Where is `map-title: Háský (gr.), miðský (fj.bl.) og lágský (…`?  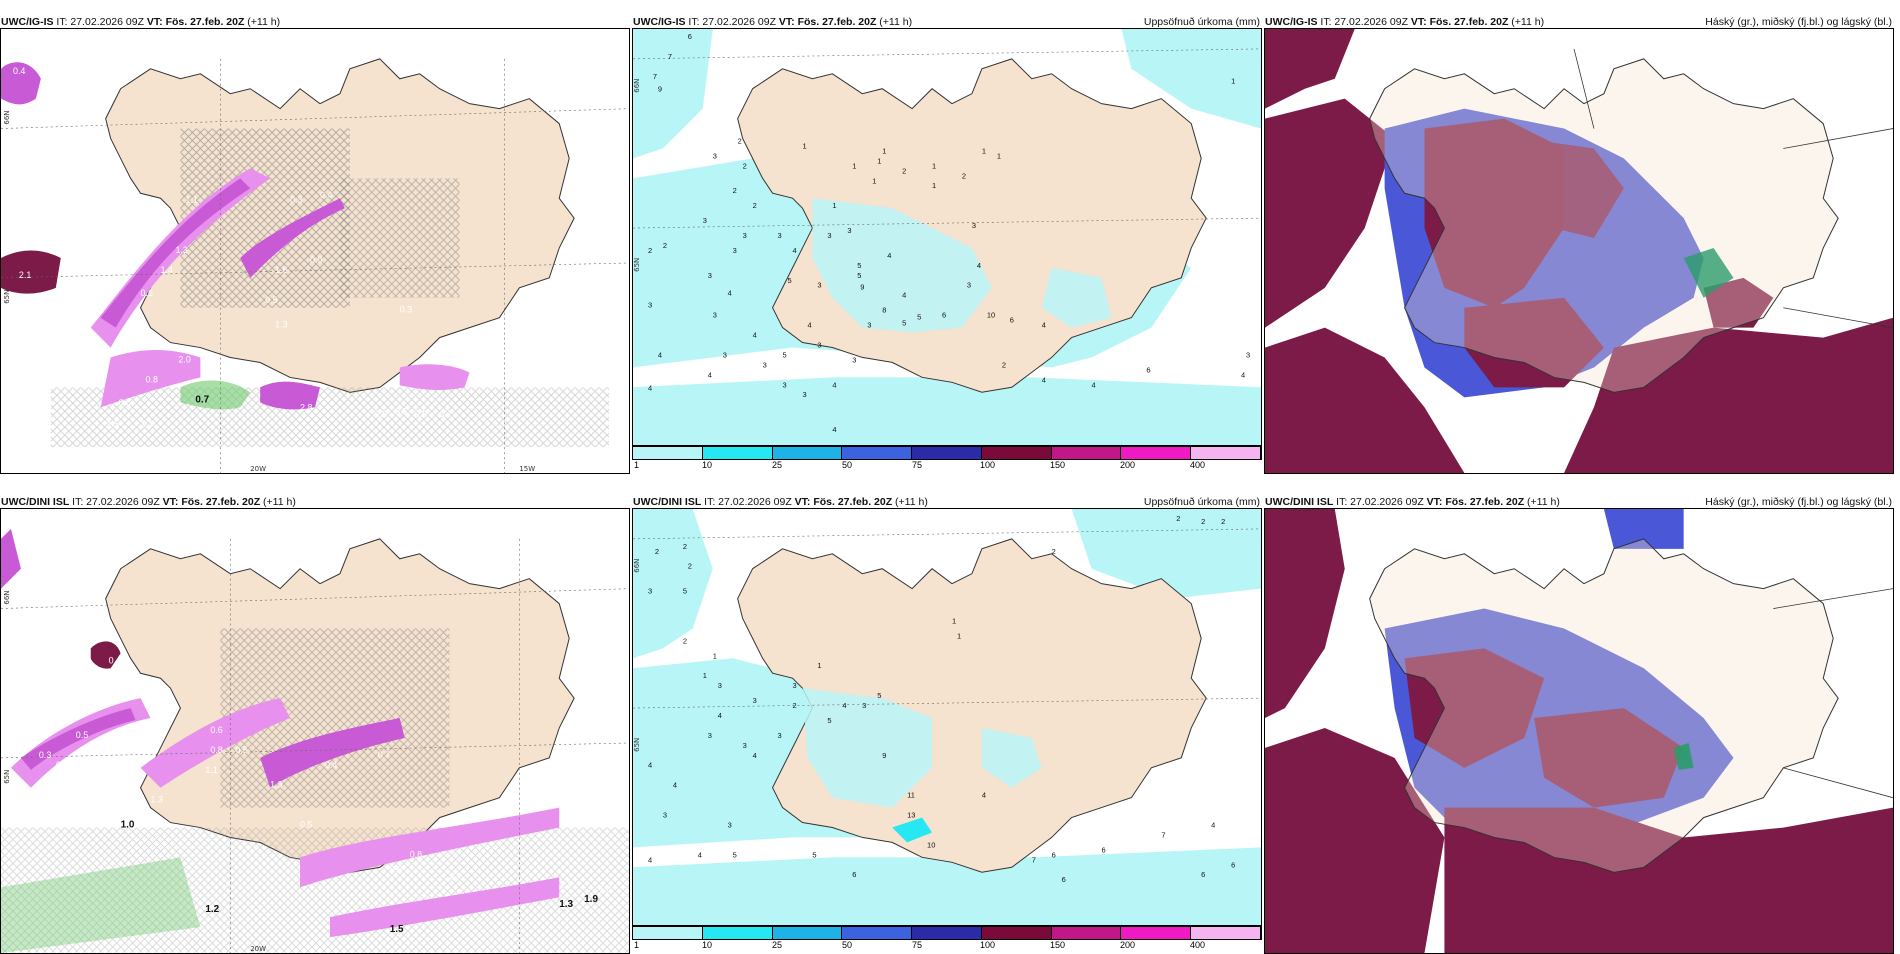 map-title: Háský (gr.), miðský (fj.bl.) og lágský (… is located at coordinates (1798, 502).